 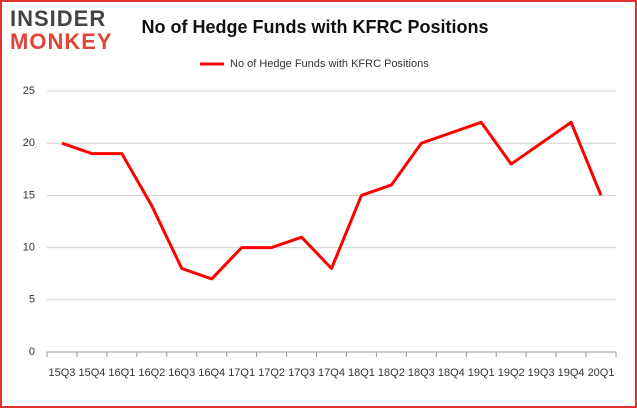 I want to click on y-tick-label: 10, so click(x=29, y=248).